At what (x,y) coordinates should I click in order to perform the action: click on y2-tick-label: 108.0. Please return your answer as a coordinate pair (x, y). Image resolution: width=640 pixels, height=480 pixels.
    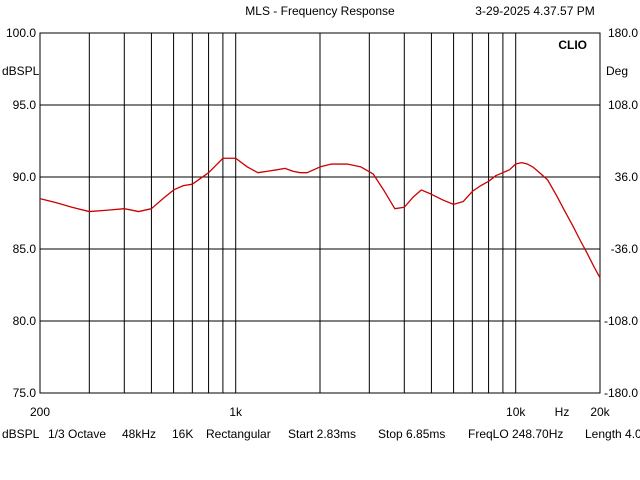
    Looking at the image, I should click on (623, 105).